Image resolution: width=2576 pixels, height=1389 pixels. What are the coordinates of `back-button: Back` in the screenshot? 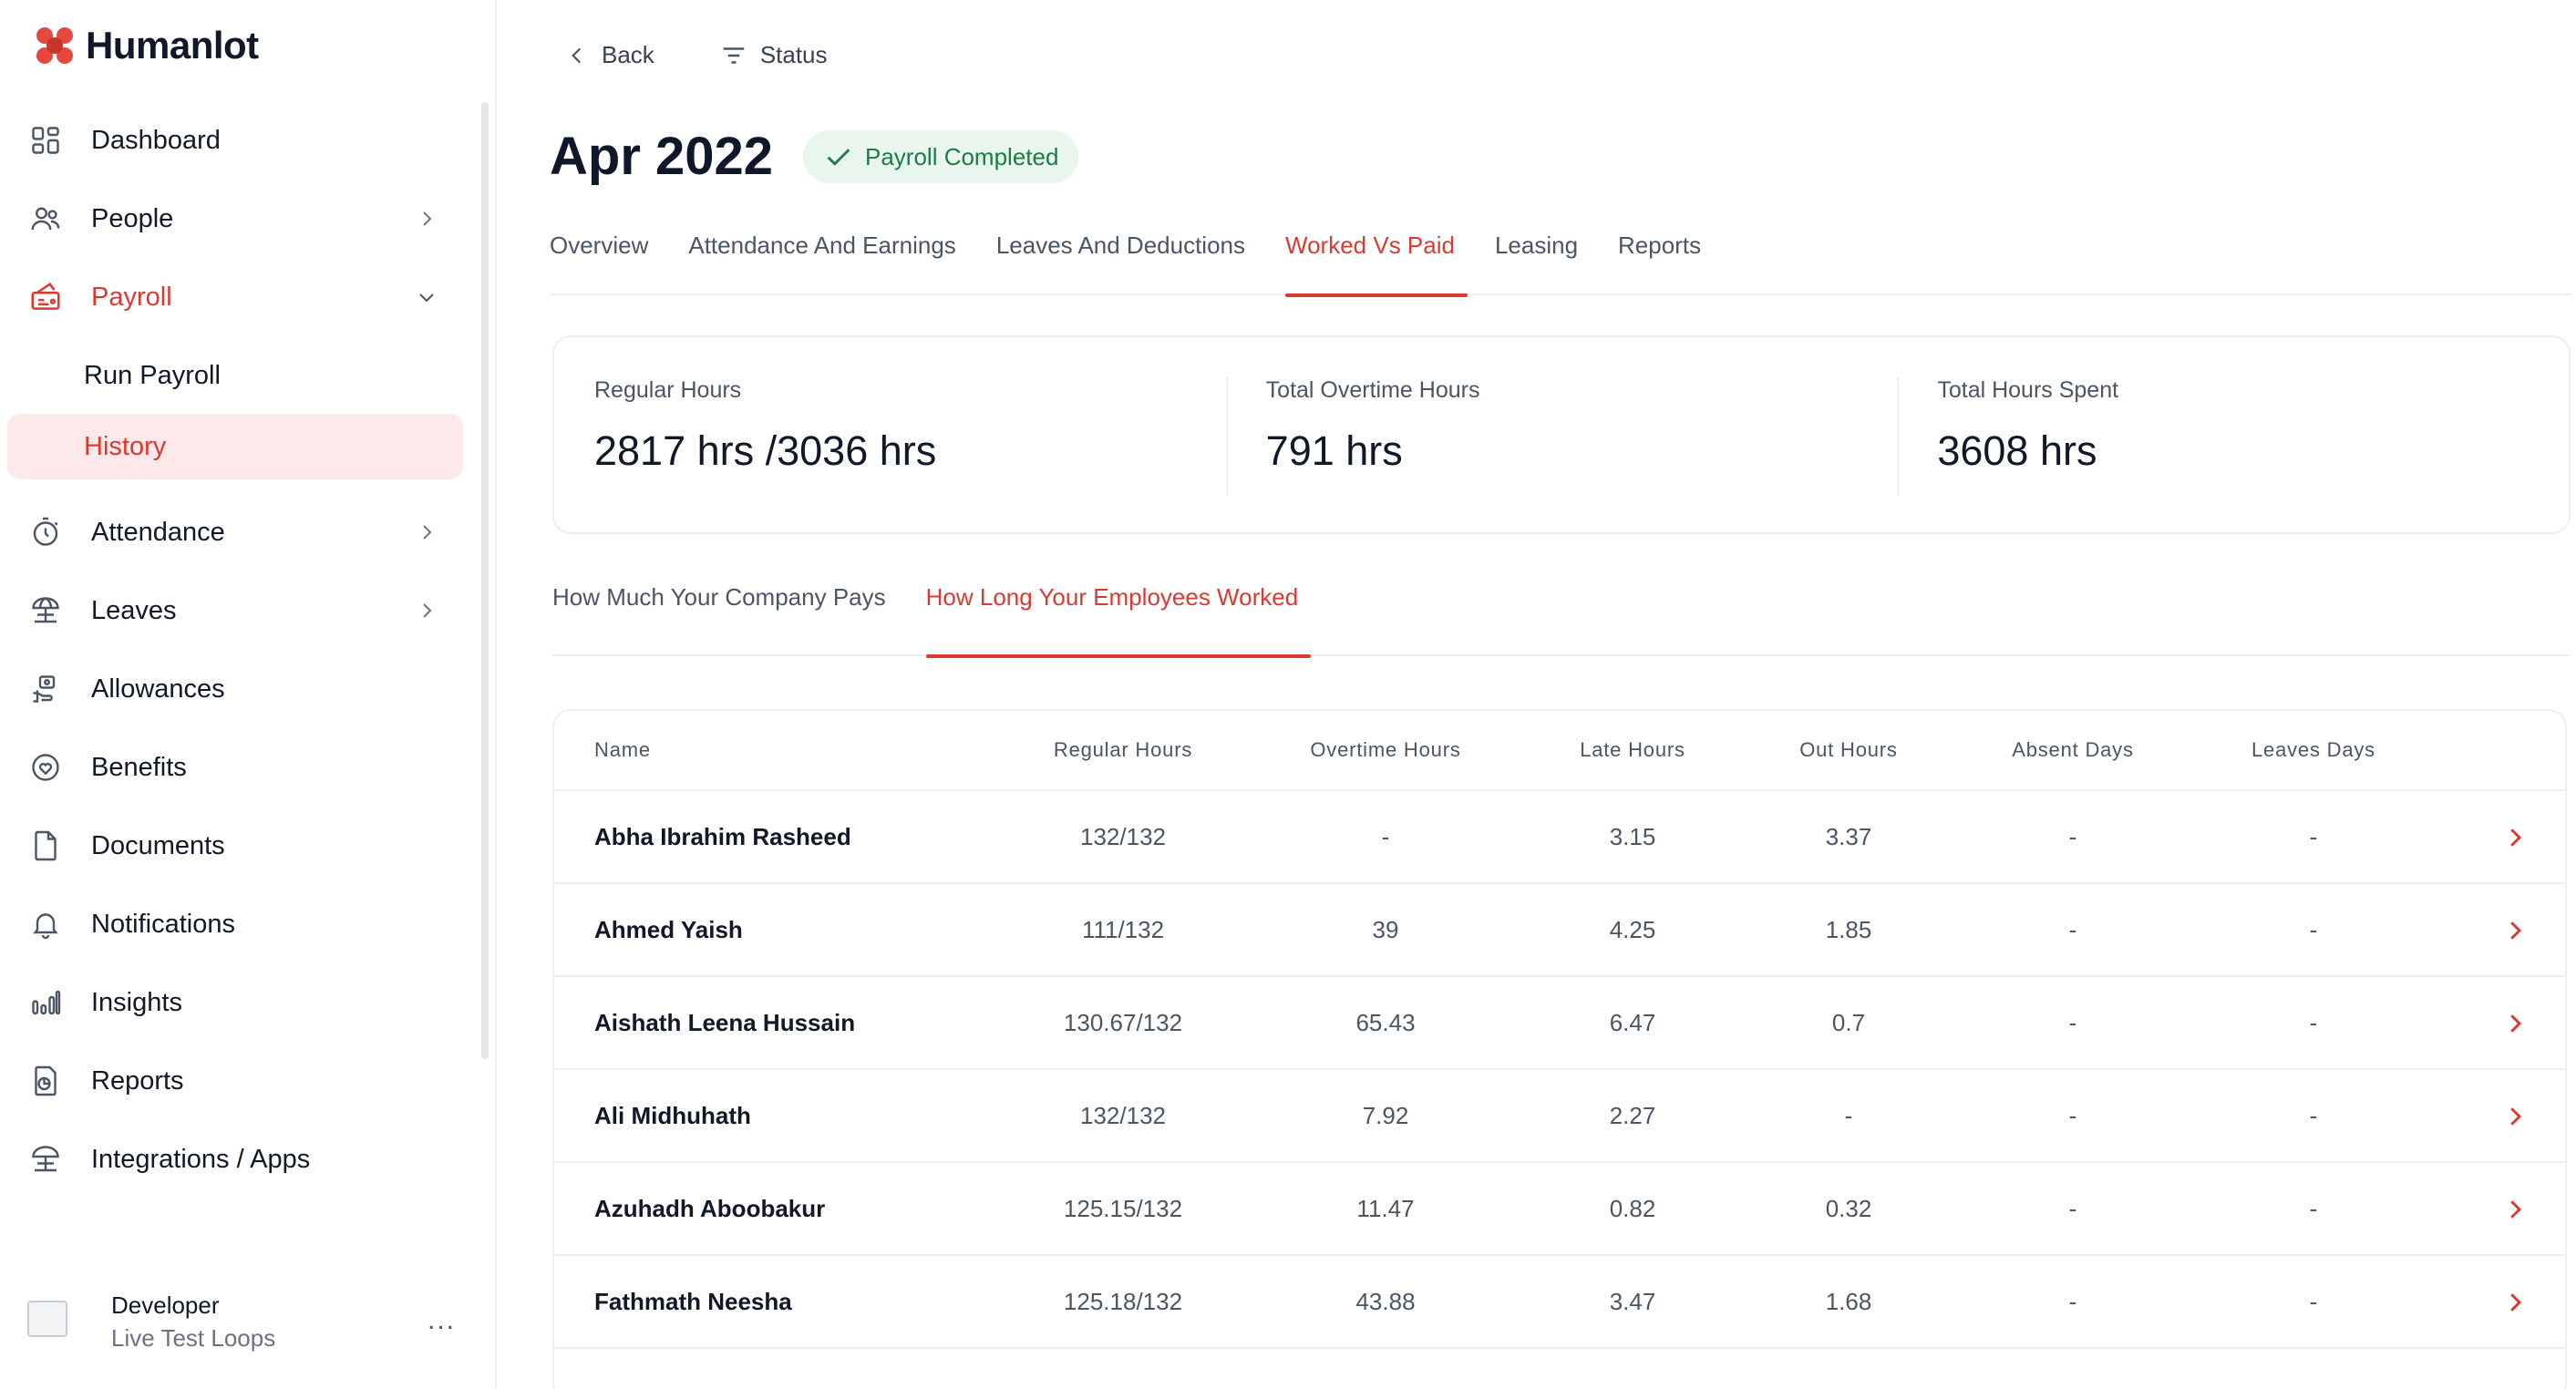 It's located at (609, 55).